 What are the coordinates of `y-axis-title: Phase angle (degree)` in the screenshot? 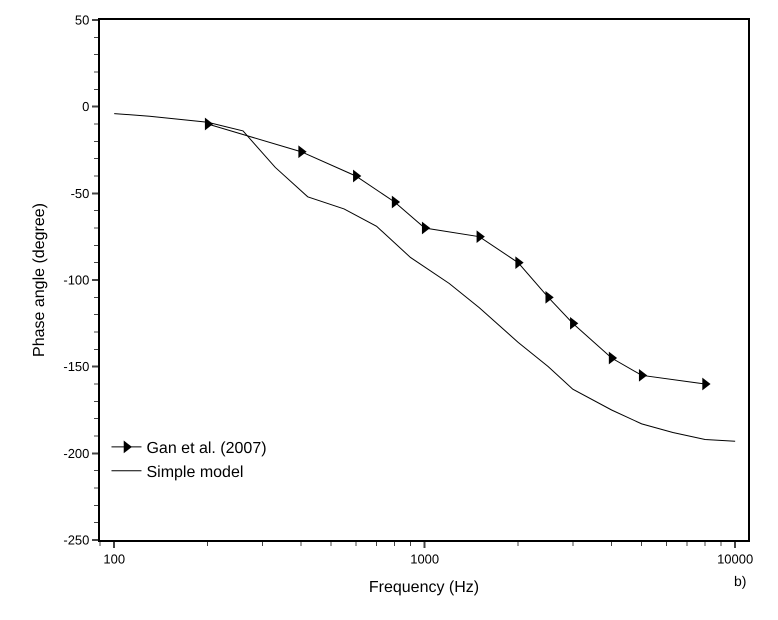 It's located at (39, 280).